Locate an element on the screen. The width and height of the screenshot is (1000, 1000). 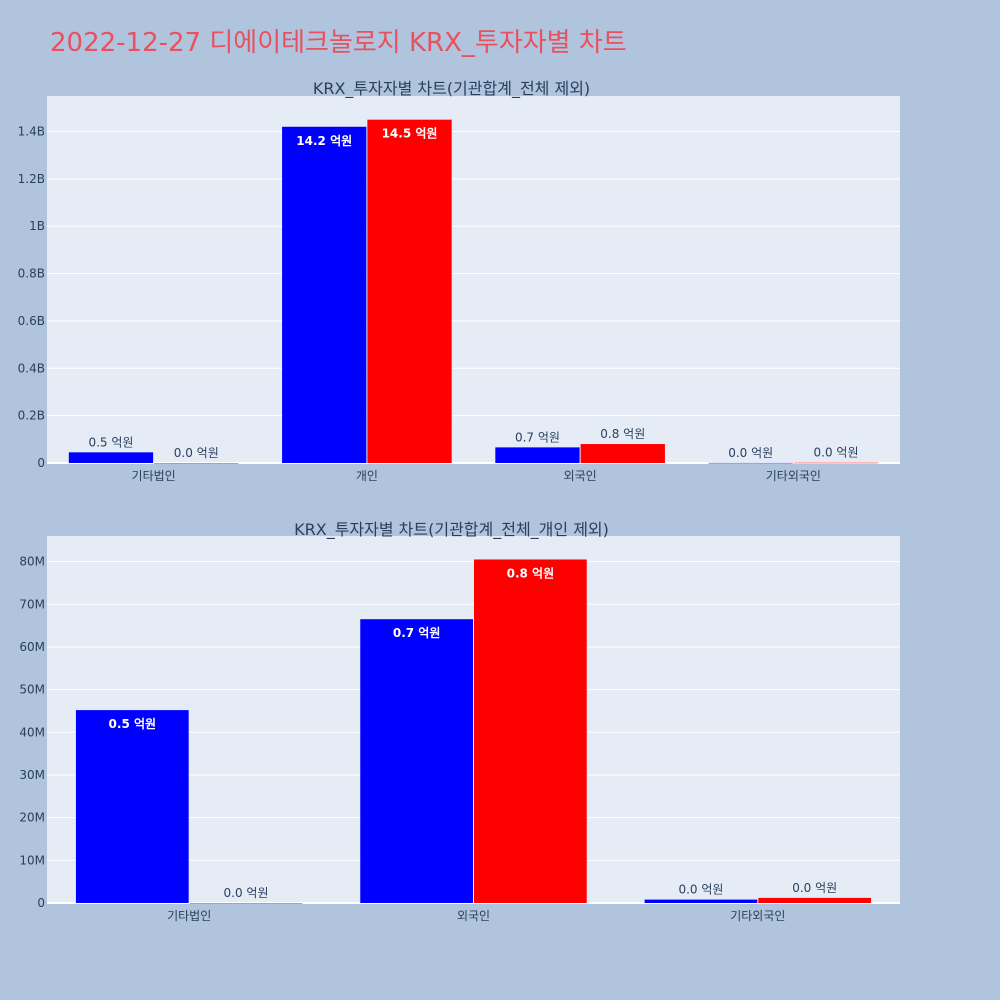
y-tick-label: 50M is located at coordinates (32, 690).